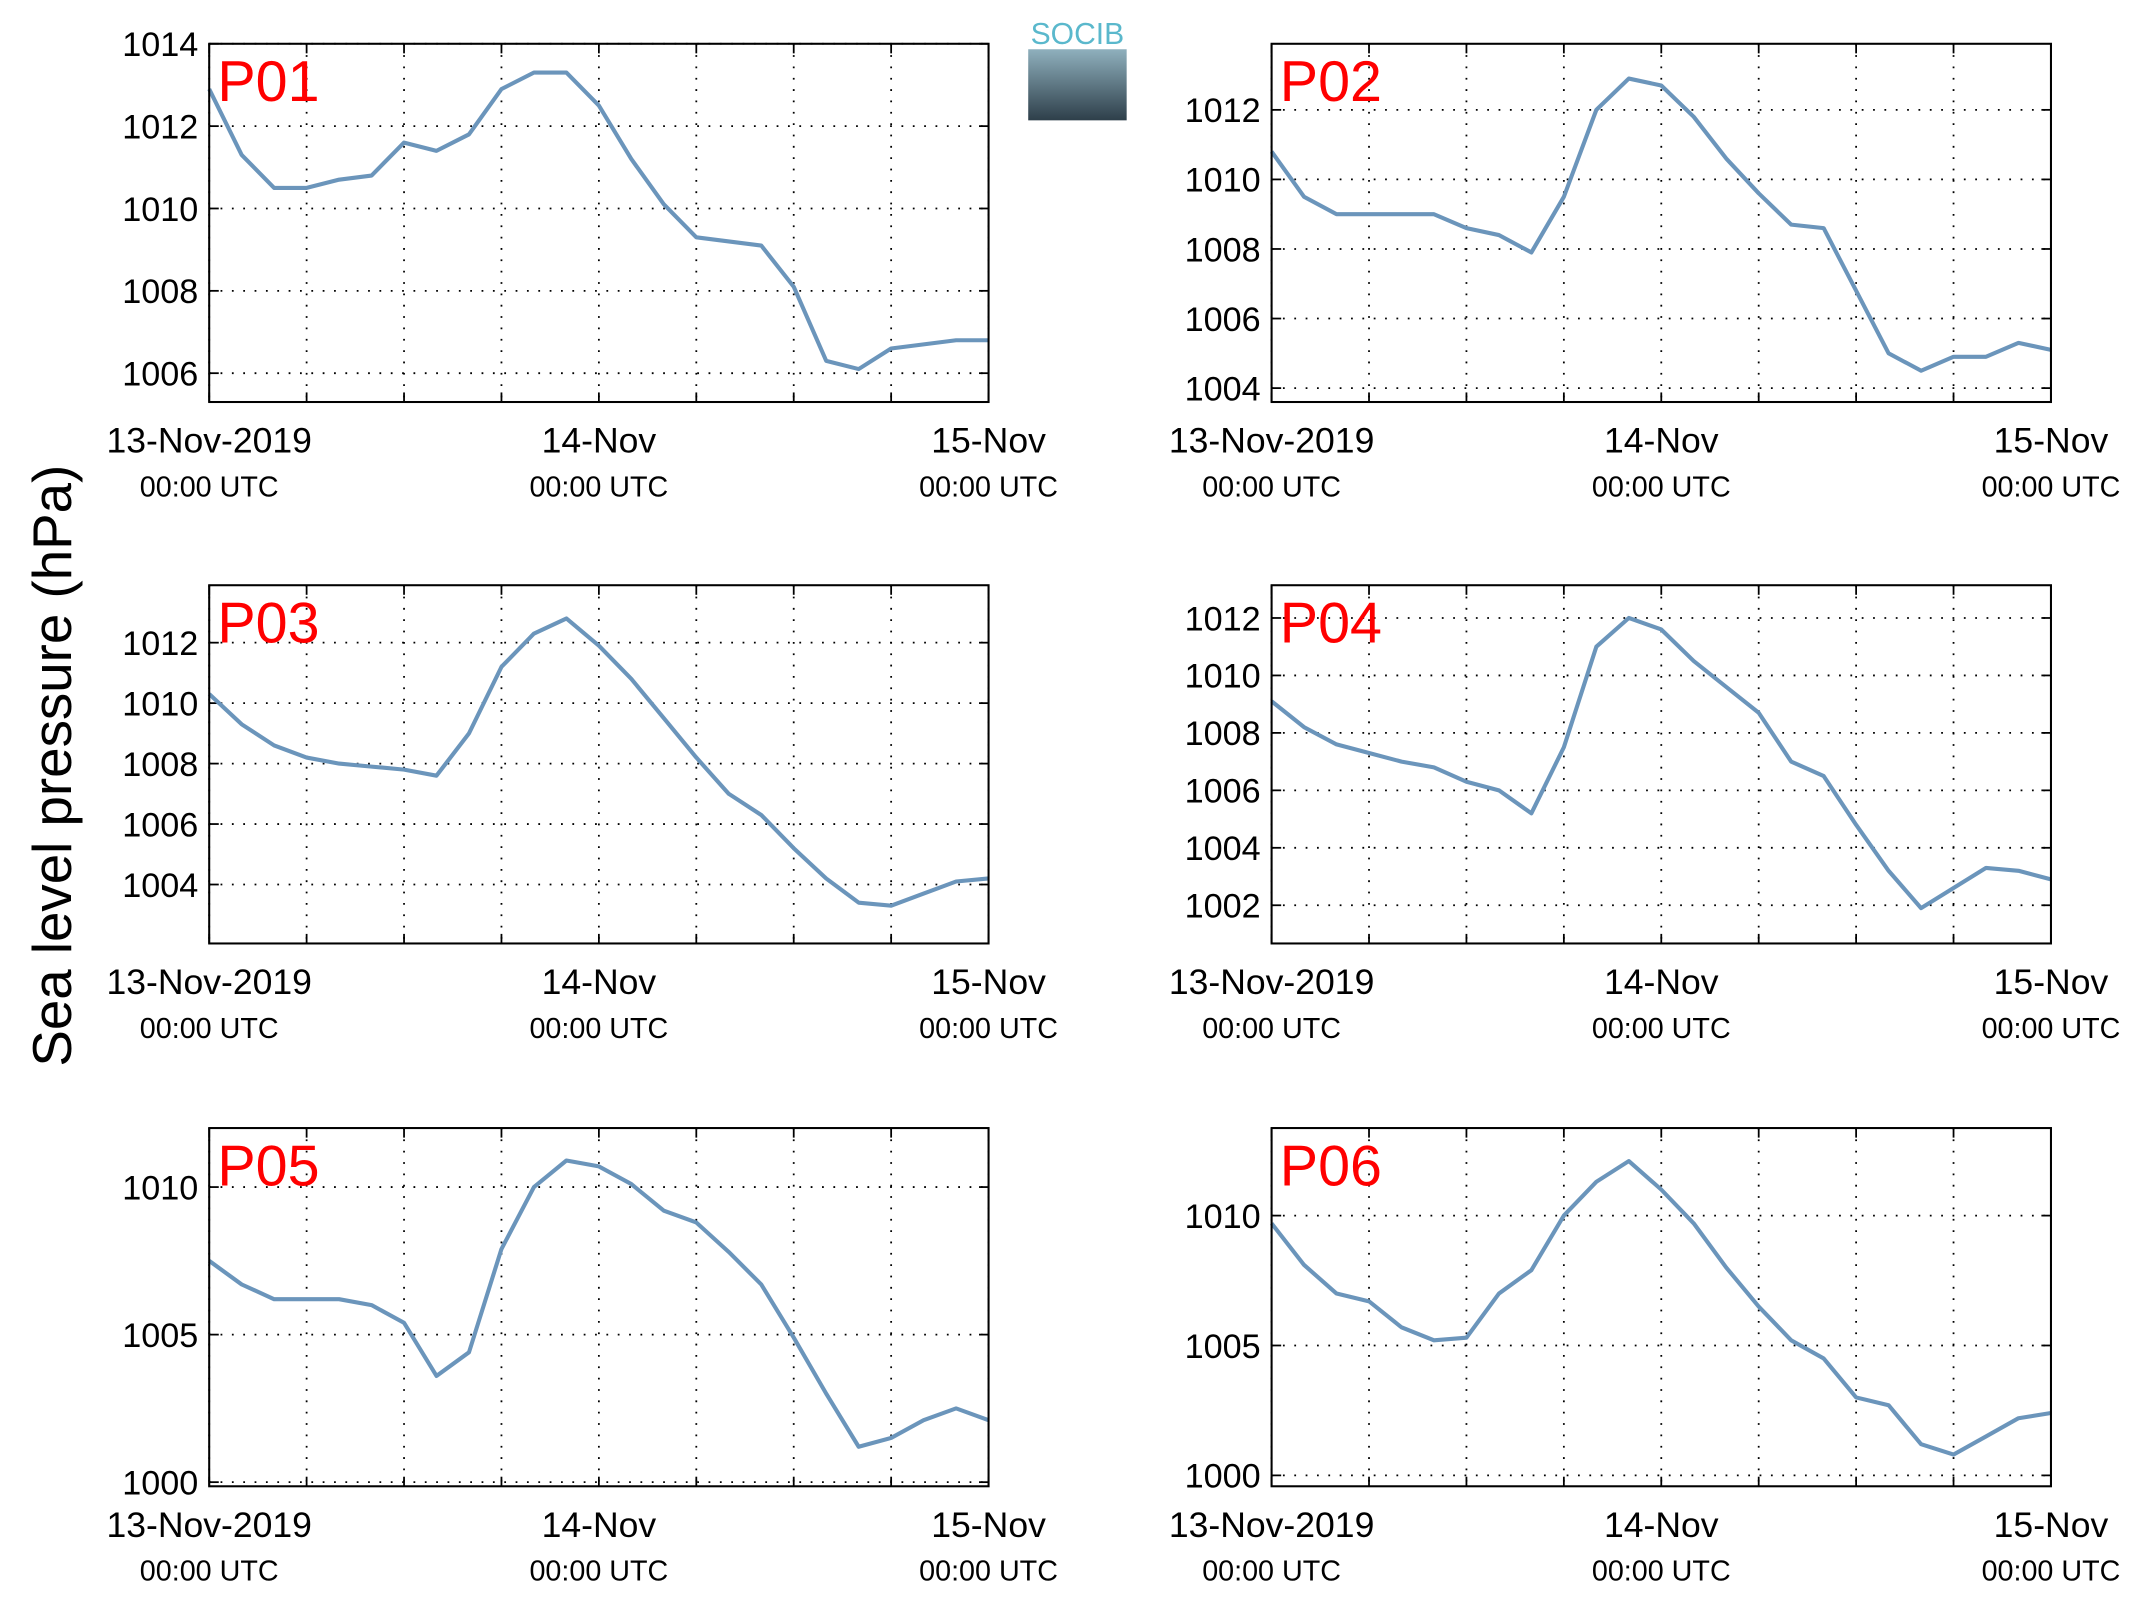  Describe the element at coordinates (1078, 34) in the screenshot. I see `logo-text: SOCIB` at that location.